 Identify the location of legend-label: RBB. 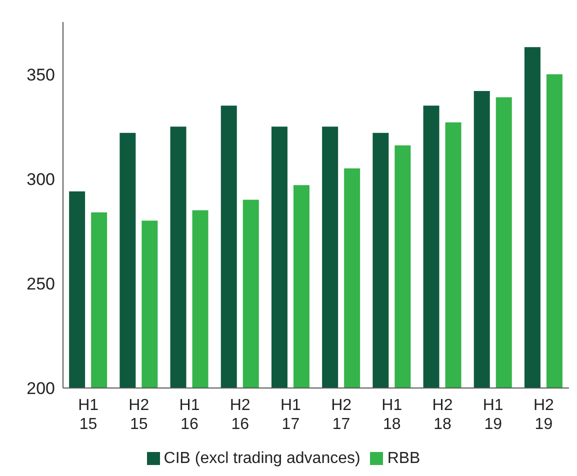
(403, 458).